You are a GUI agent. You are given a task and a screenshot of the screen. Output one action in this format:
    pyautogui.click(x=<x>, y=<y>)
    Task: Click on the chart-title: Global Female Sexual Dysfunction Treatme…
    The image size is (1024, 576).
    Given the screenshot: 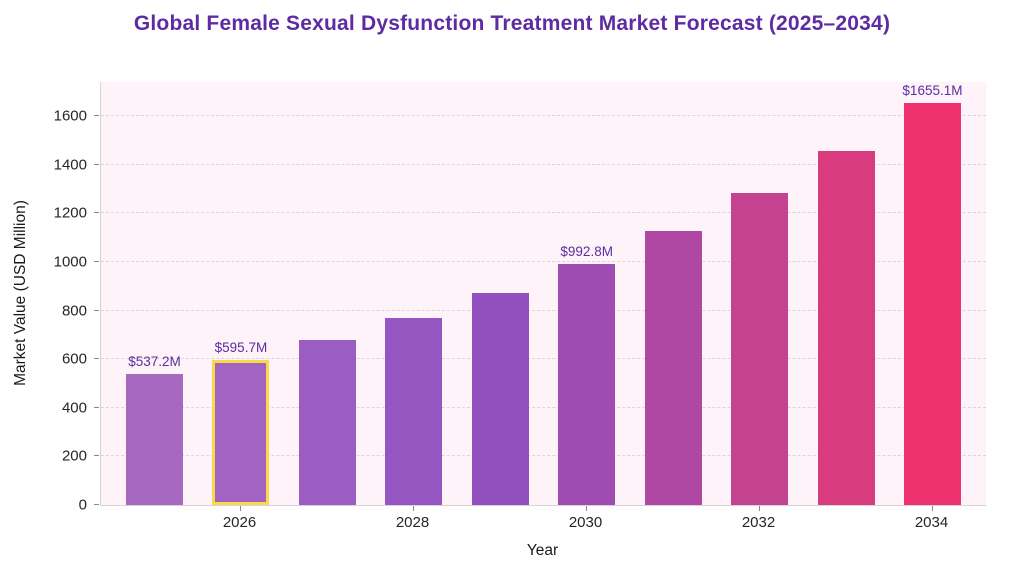 What is the action you would take?
    pyautogui.click(x=512, y=23)
    